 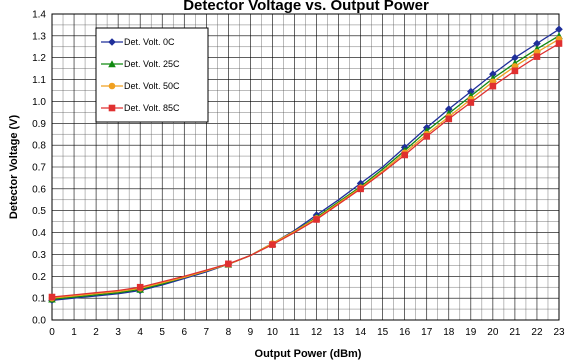 What do you see at coordinates (152, 108) in the screenshot?
I see `legend-label: Det. Volt. 85C` at bounding box center [152, 108].